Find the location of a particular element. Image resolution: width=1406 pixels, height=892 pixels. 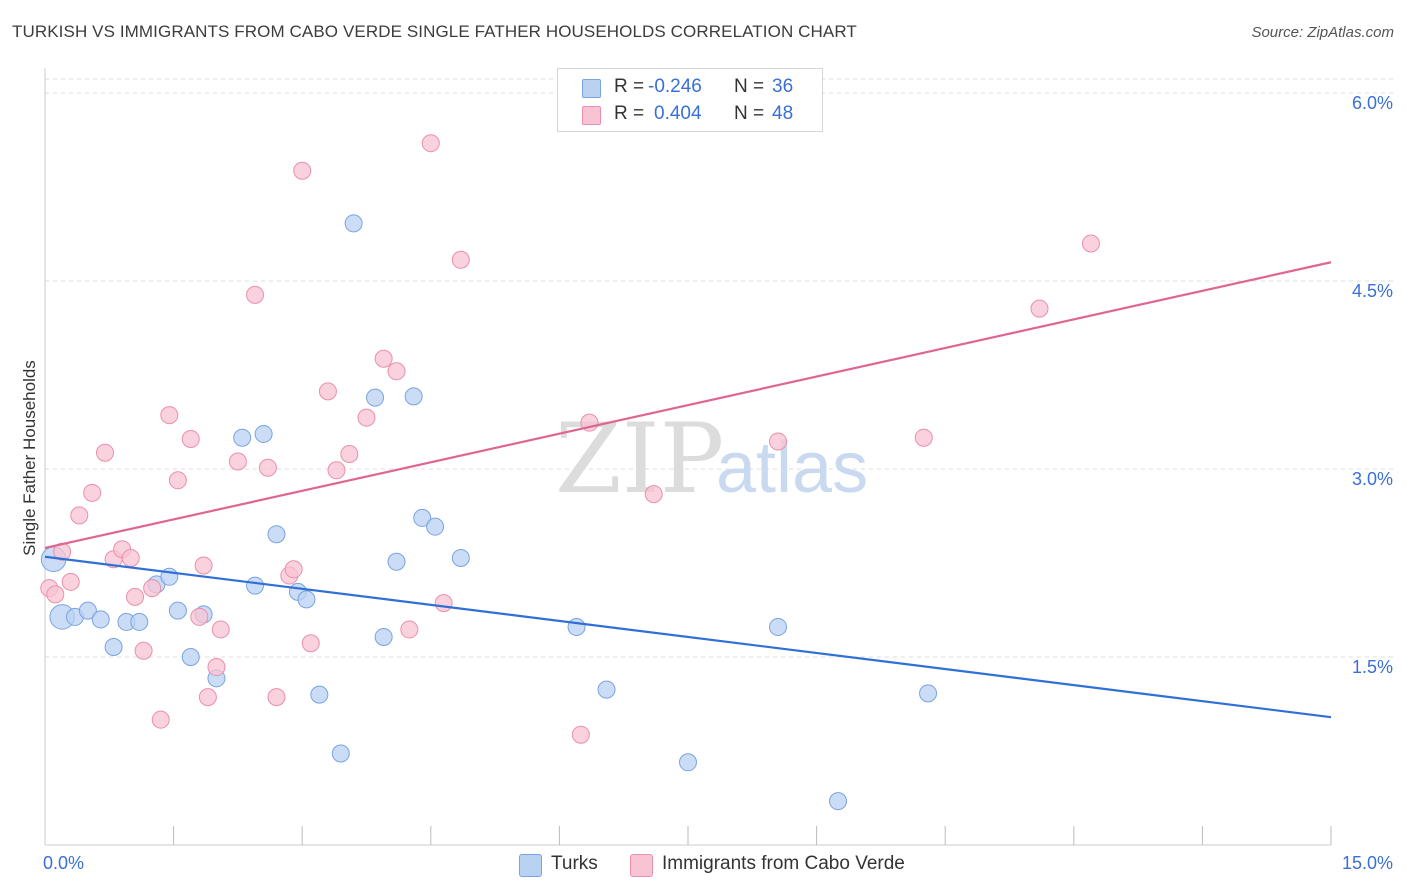

r-value-turks: -0.246 is located at coordinates (675, 86).